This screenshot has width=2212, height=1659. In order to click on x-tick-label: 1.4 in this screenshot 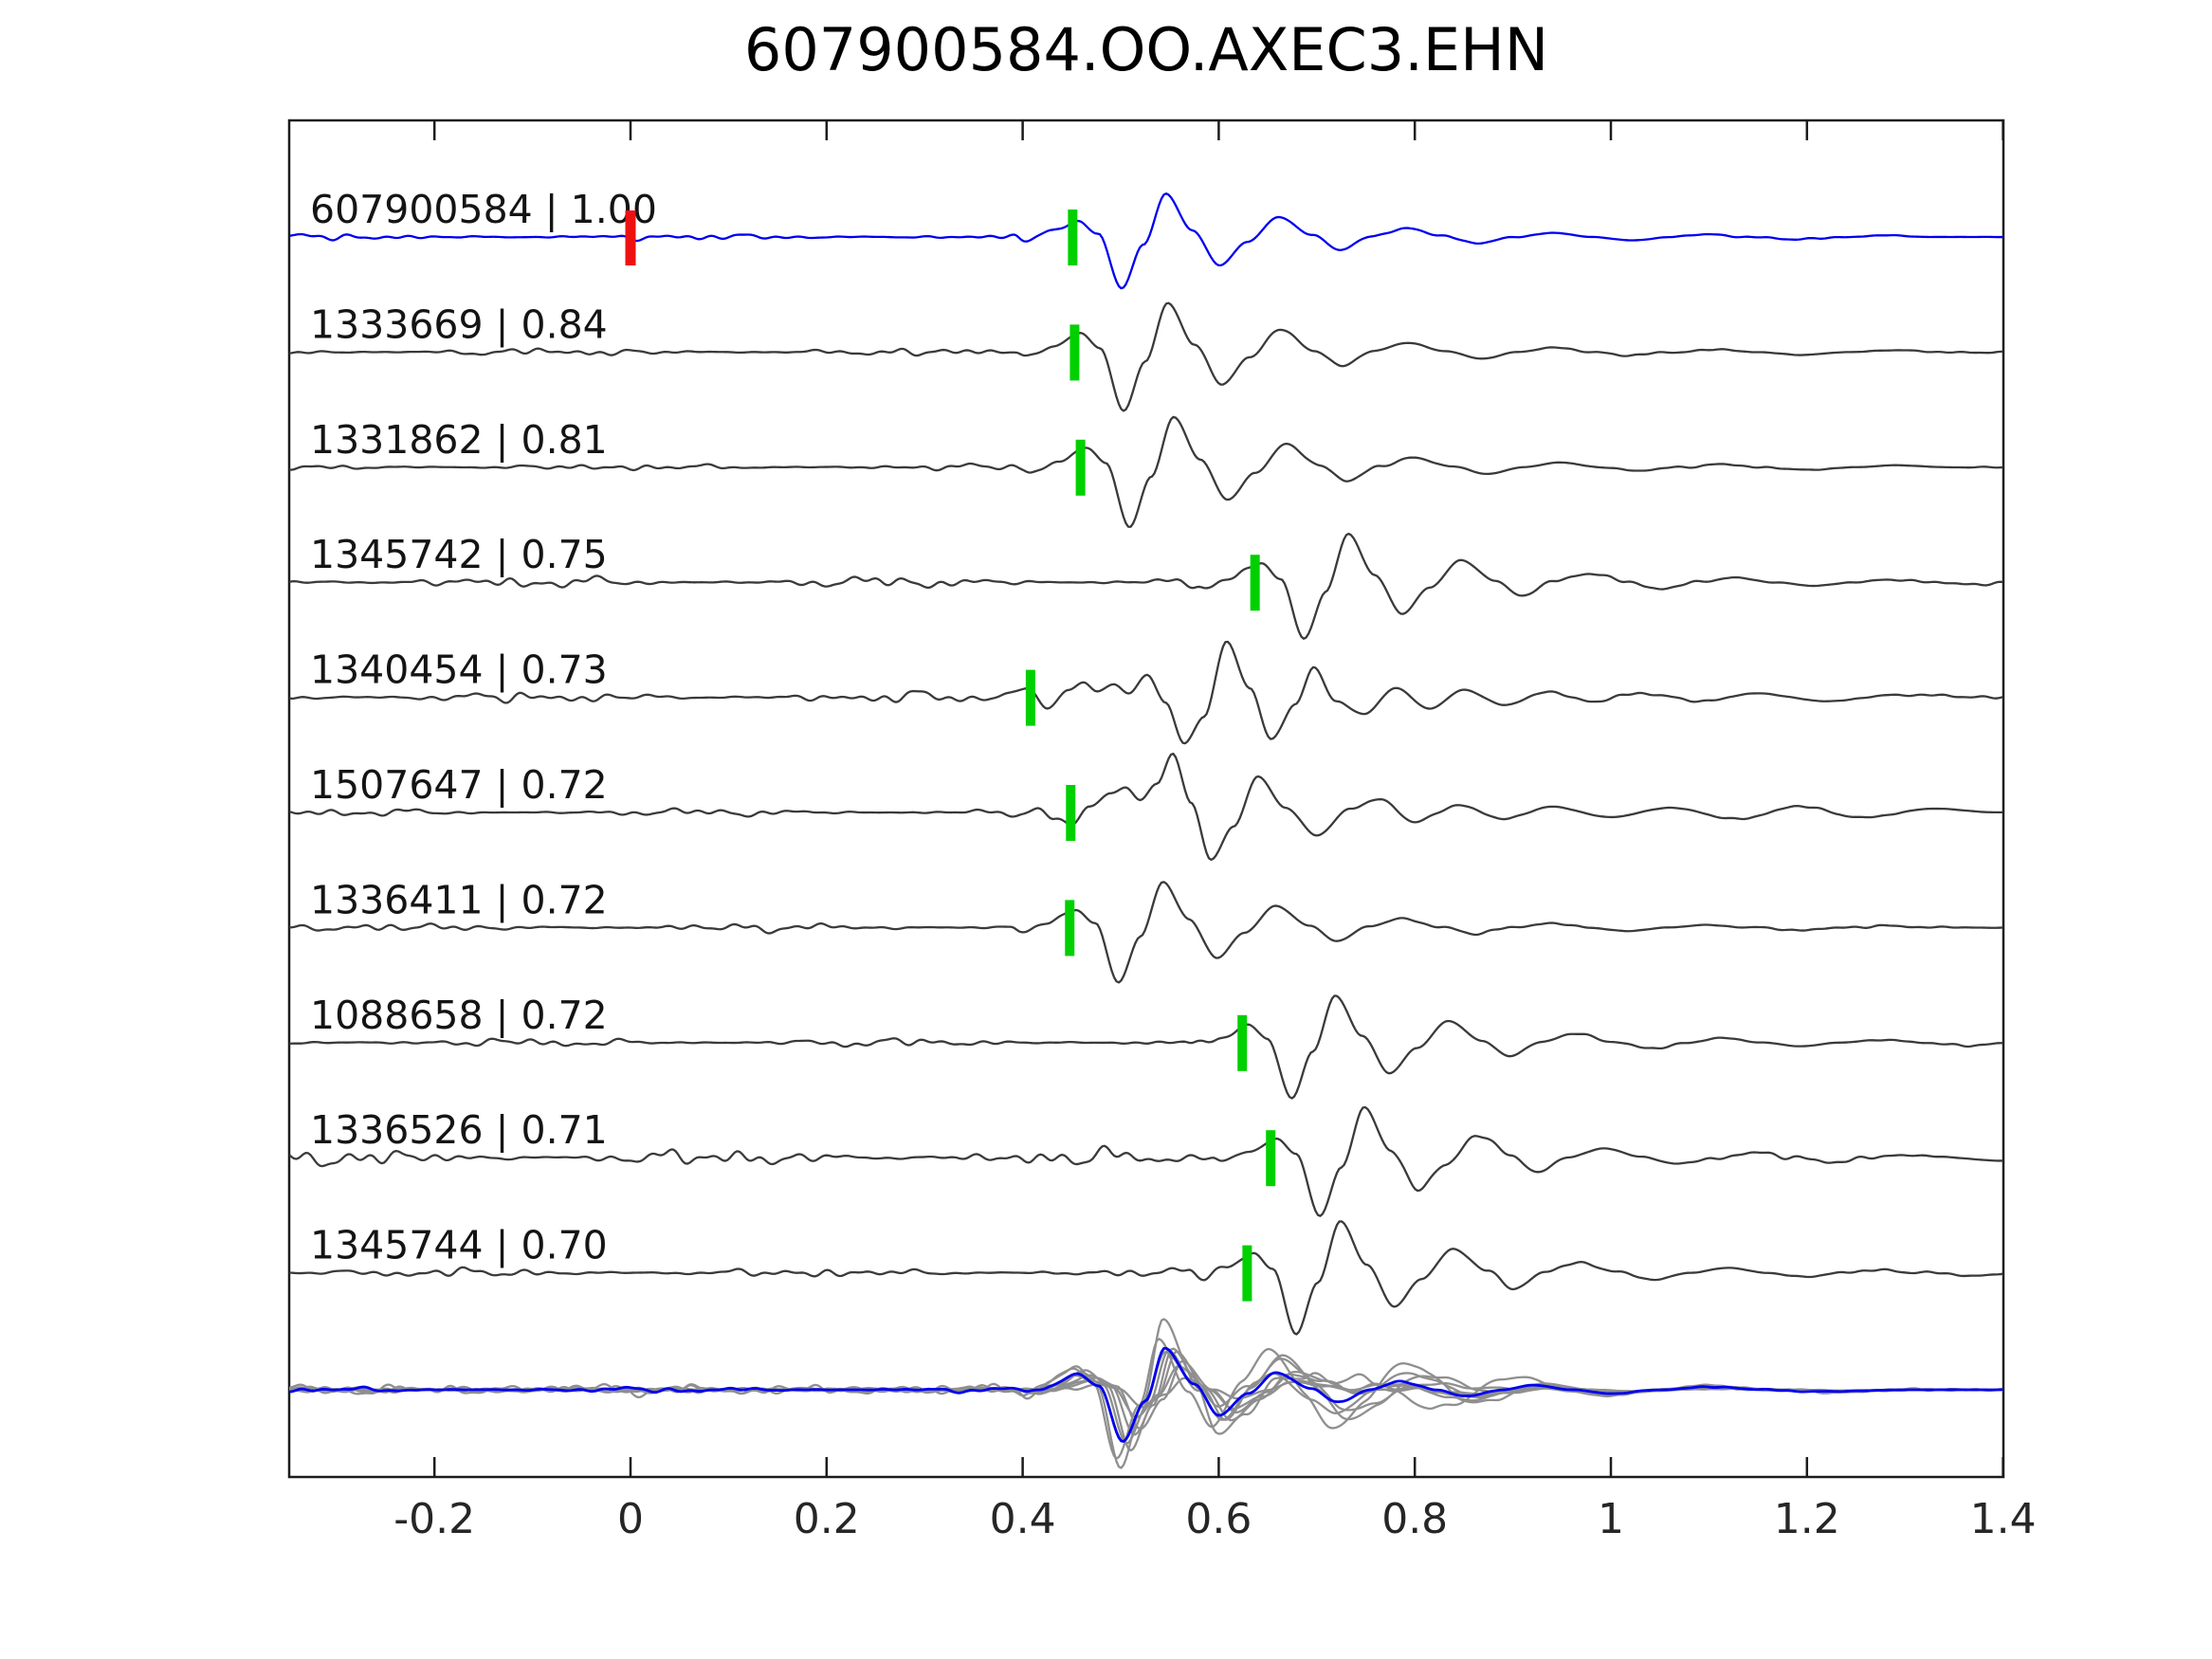, I will do `click(2003, 1519)`.